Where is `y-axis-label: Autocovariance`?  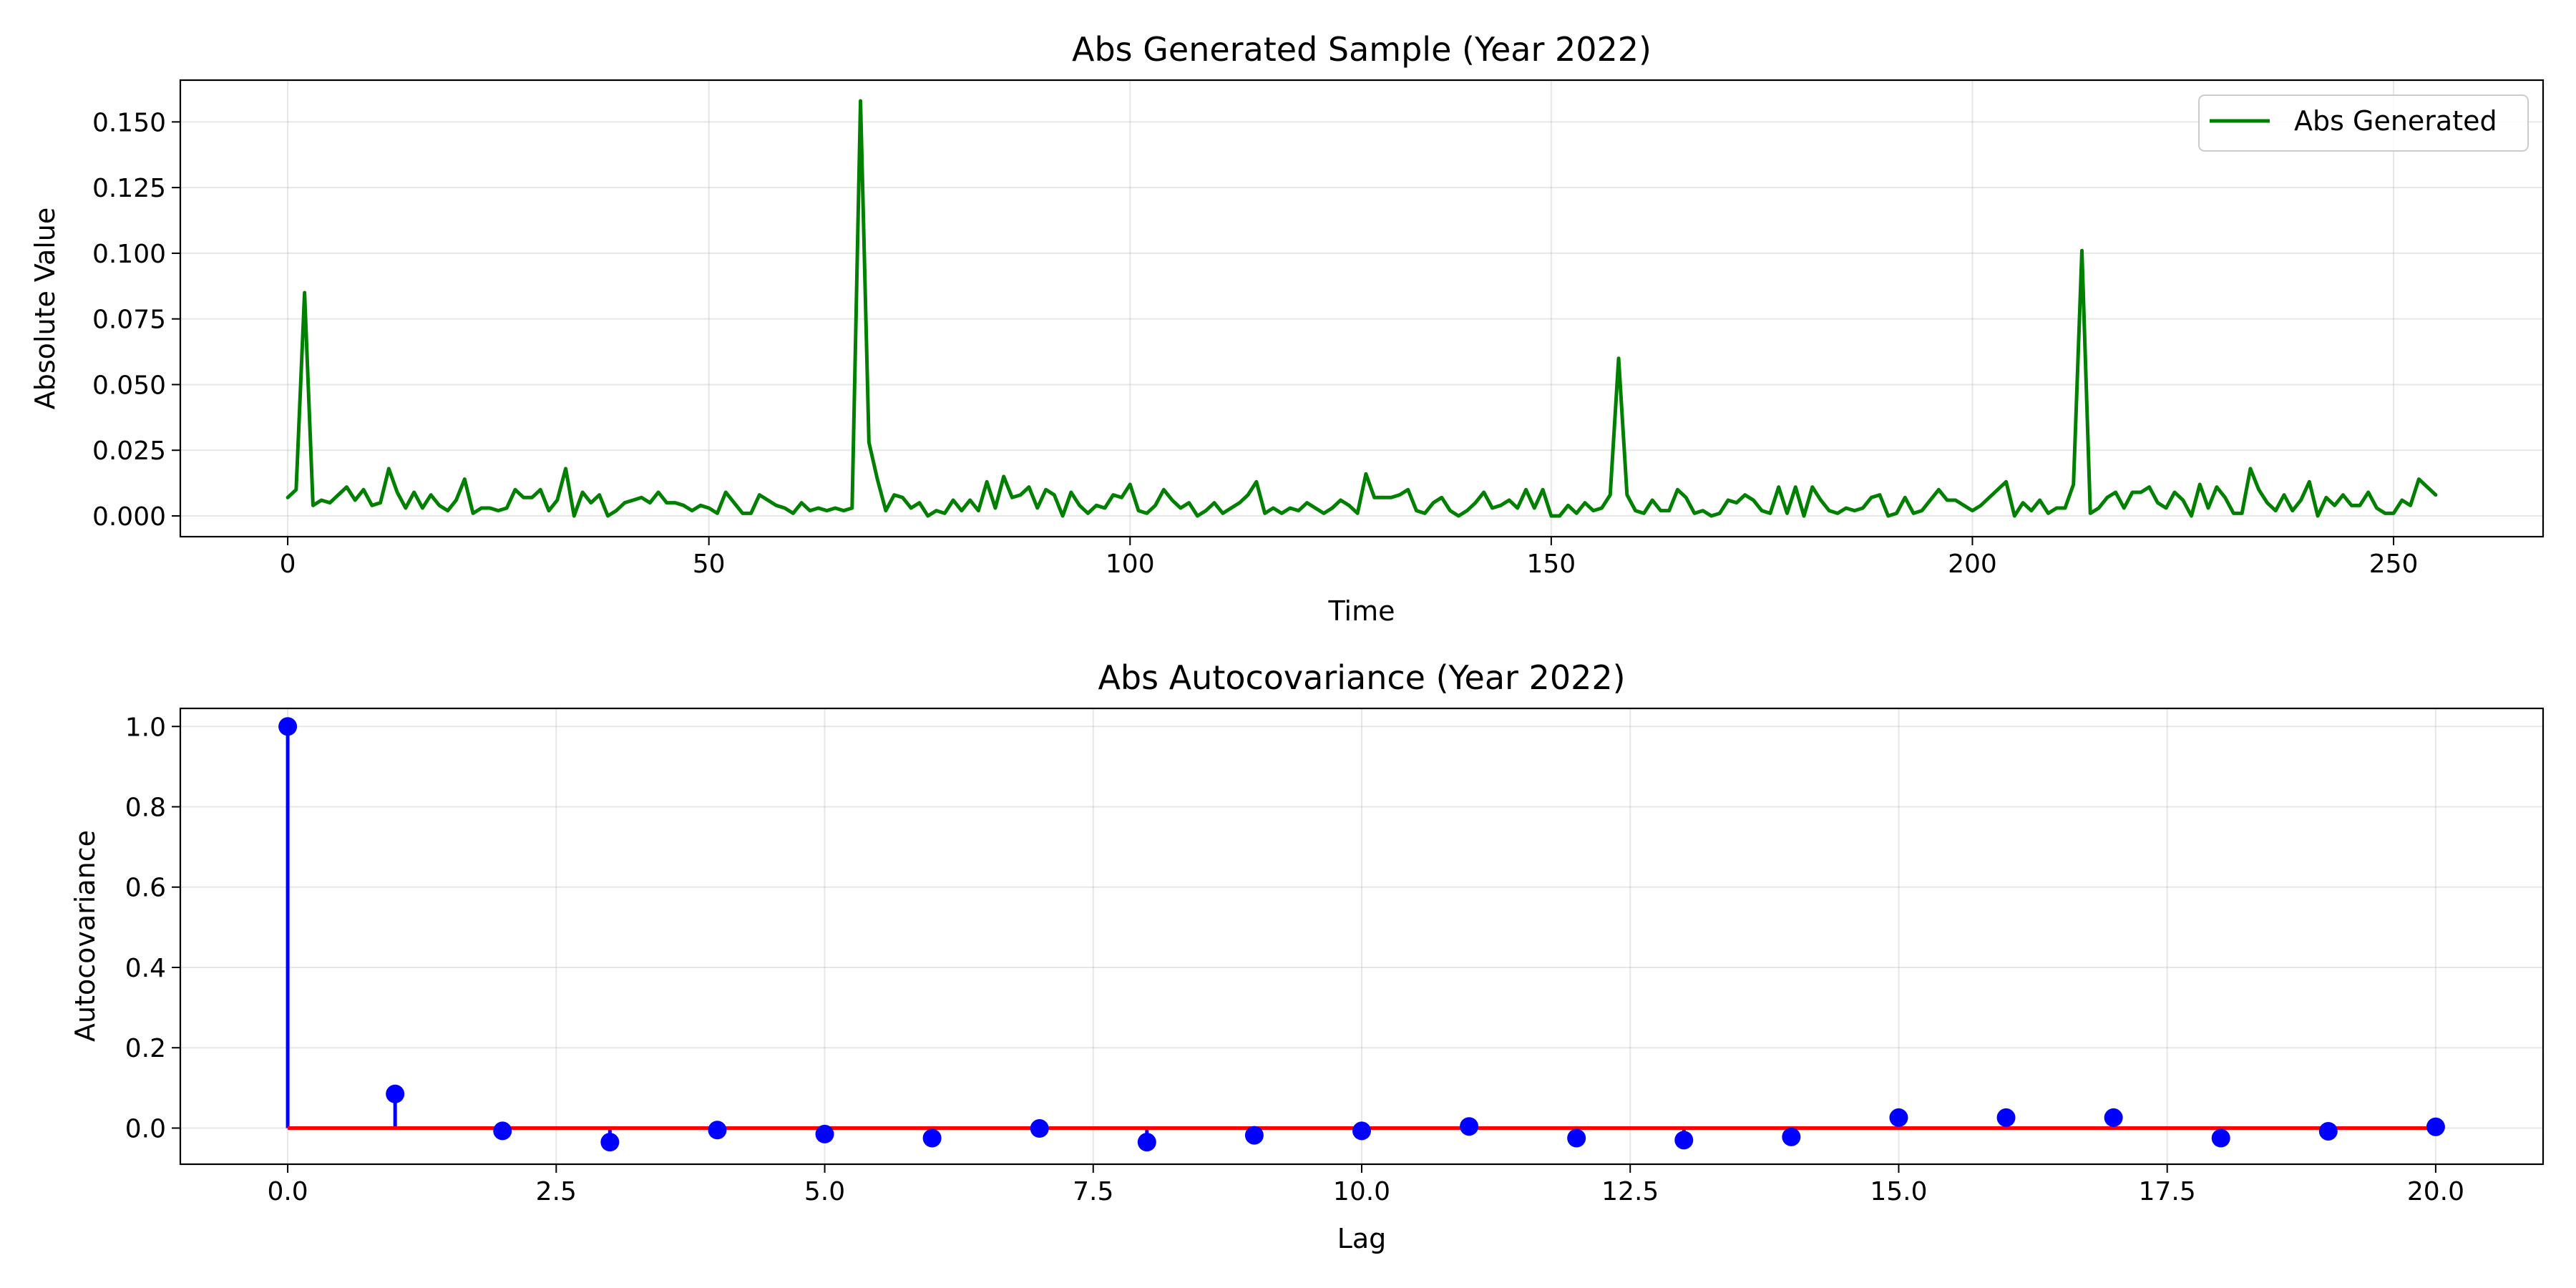
y-axis-label: Autocovariance is located at coordinates (85, 936).